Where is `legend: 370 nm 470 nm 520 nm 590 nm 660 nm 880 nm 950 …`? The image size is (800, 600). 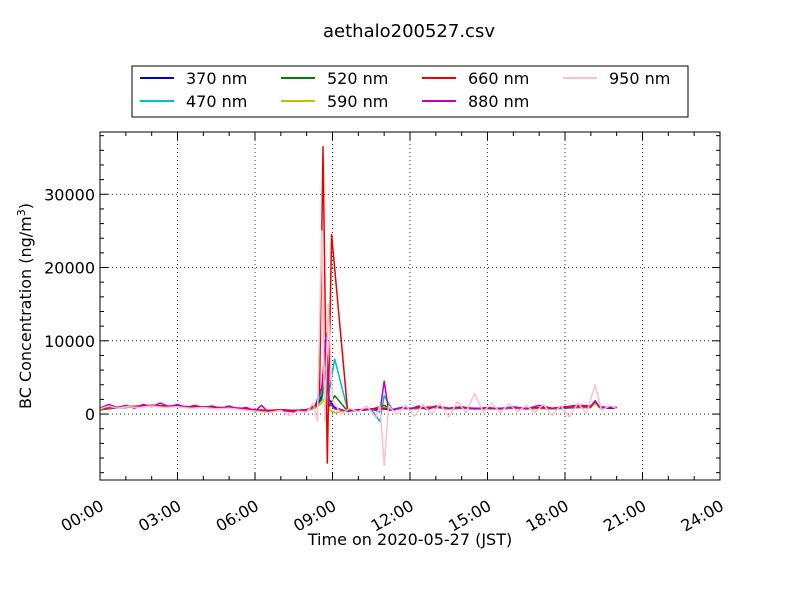
legend: 370 nm 470 nm 520 nm 590 nm 660 nm 880 nm 950 … is located at coordinates (410, 91).